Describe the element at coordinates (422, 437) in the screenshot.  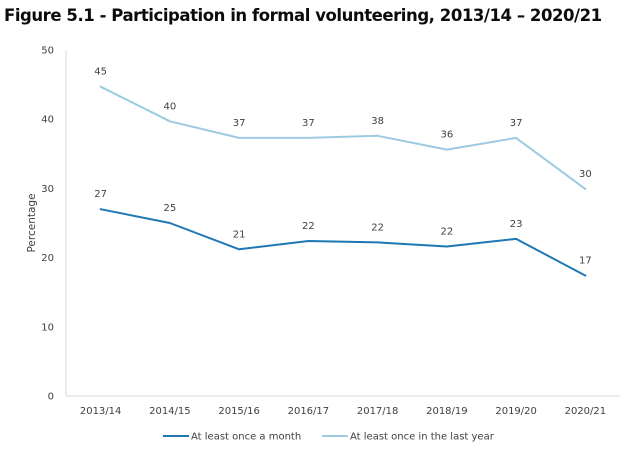
I see `legend-label: At least once in the last year` at that location.